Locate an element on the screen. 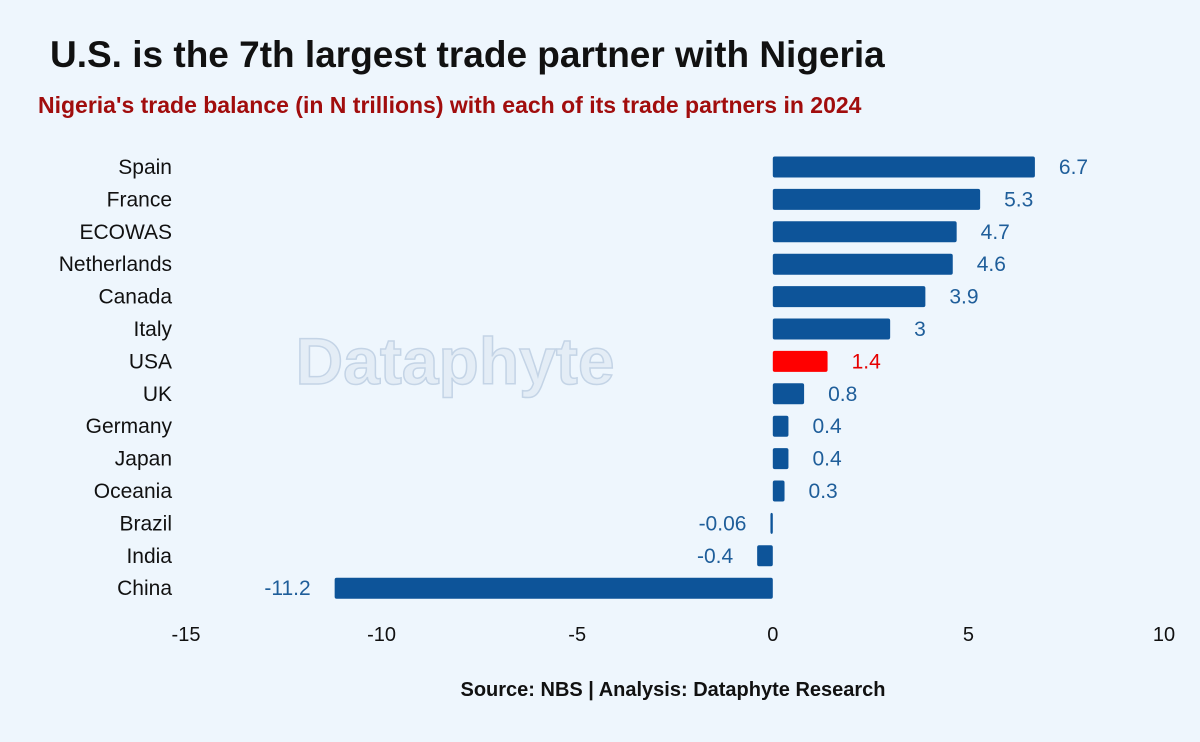 This screenshot has height=742, width=1200. bar-india is located at coordinates (765, 556).